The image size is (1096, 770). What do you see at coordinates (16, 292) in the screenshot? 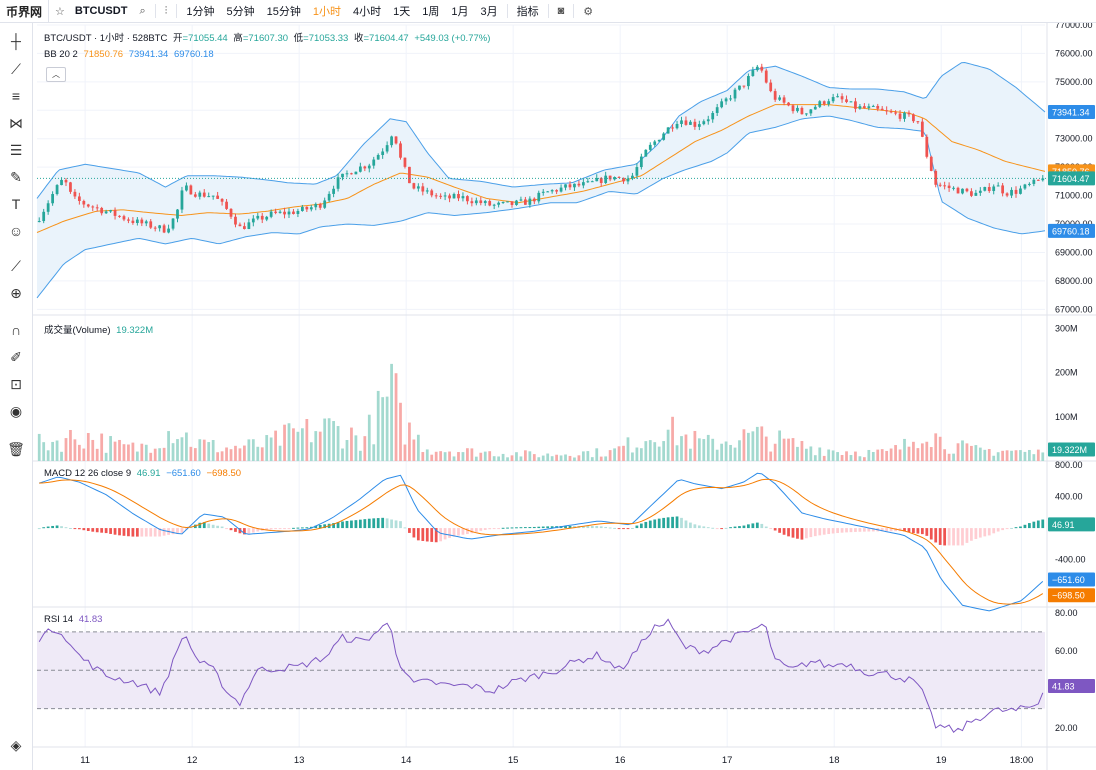
I see `zoom-icon: ⊕` at bounding box center [16, 292].